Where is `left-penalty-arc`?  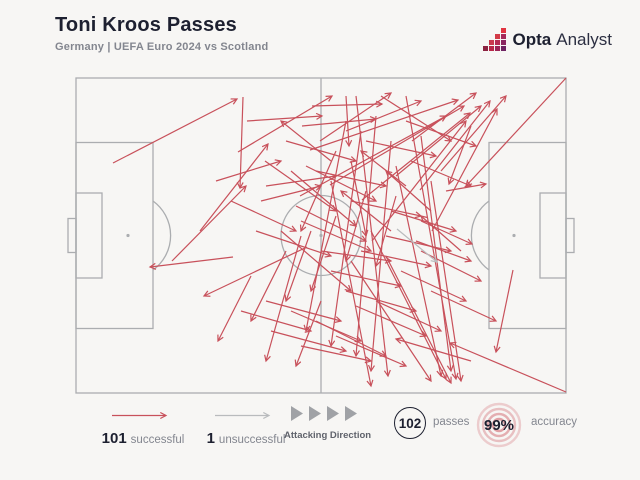
left-penalty-arc is located at coordinates (162, 235).